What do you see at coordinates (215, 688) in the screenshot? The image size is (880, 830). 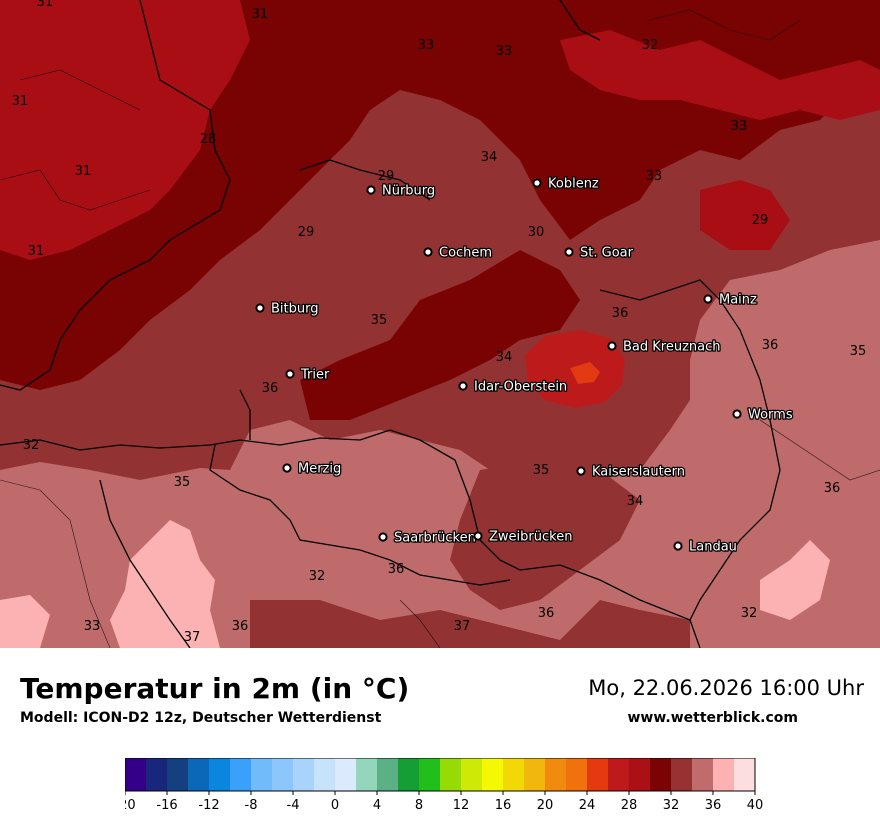 I see `map-title: Temperatur in 2m (in °C)` at bounding box center [215, 688].